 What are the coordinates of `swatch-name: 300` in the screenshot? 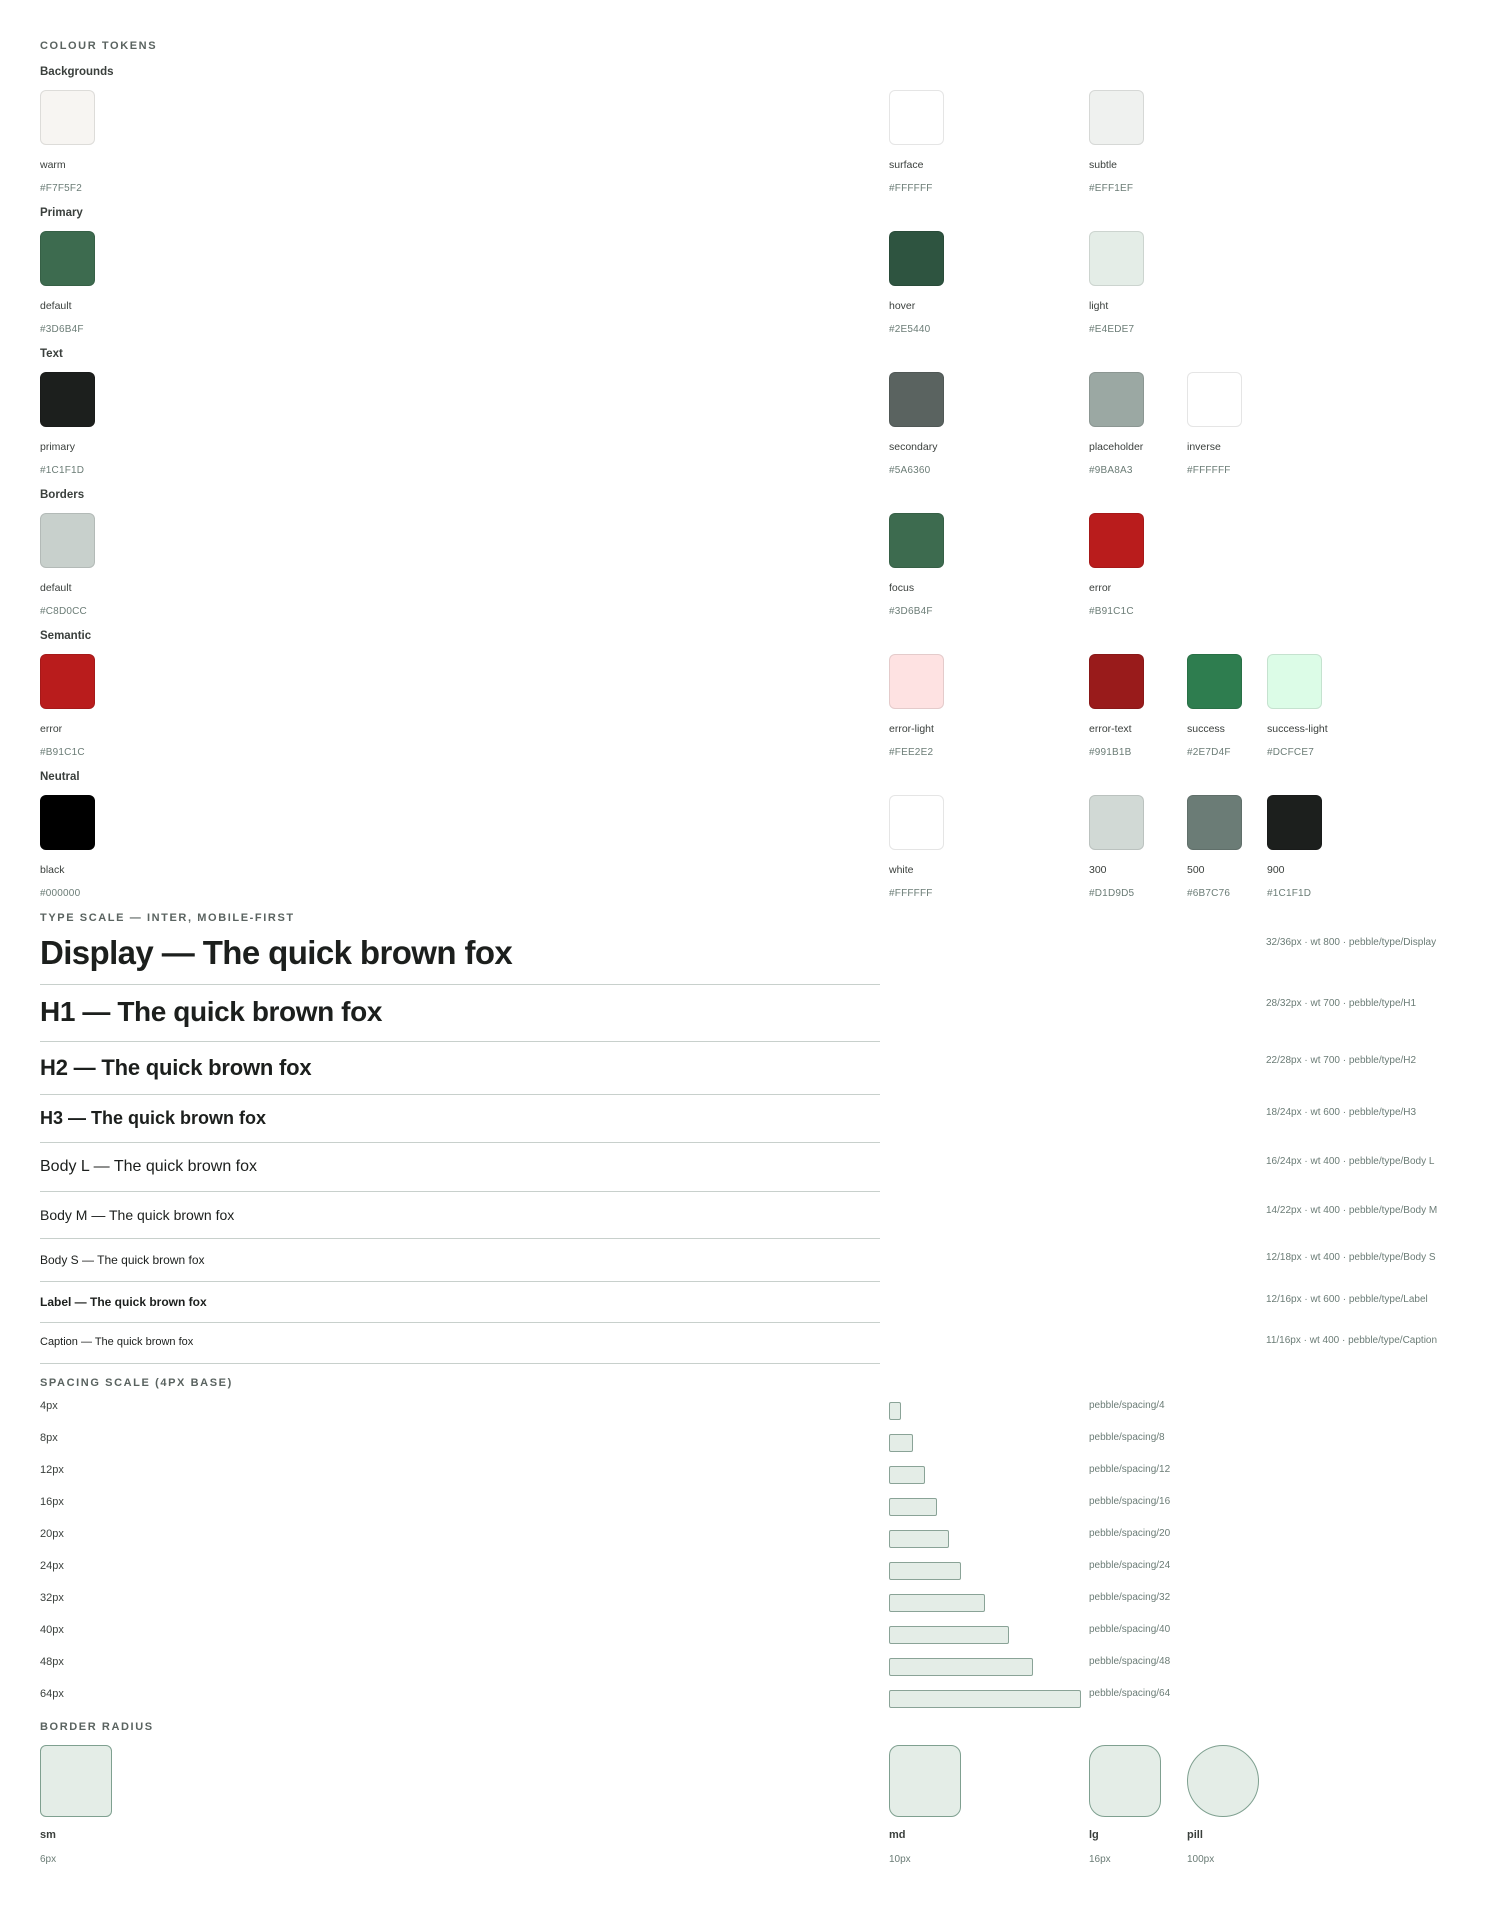 It's located at (1098, 870).